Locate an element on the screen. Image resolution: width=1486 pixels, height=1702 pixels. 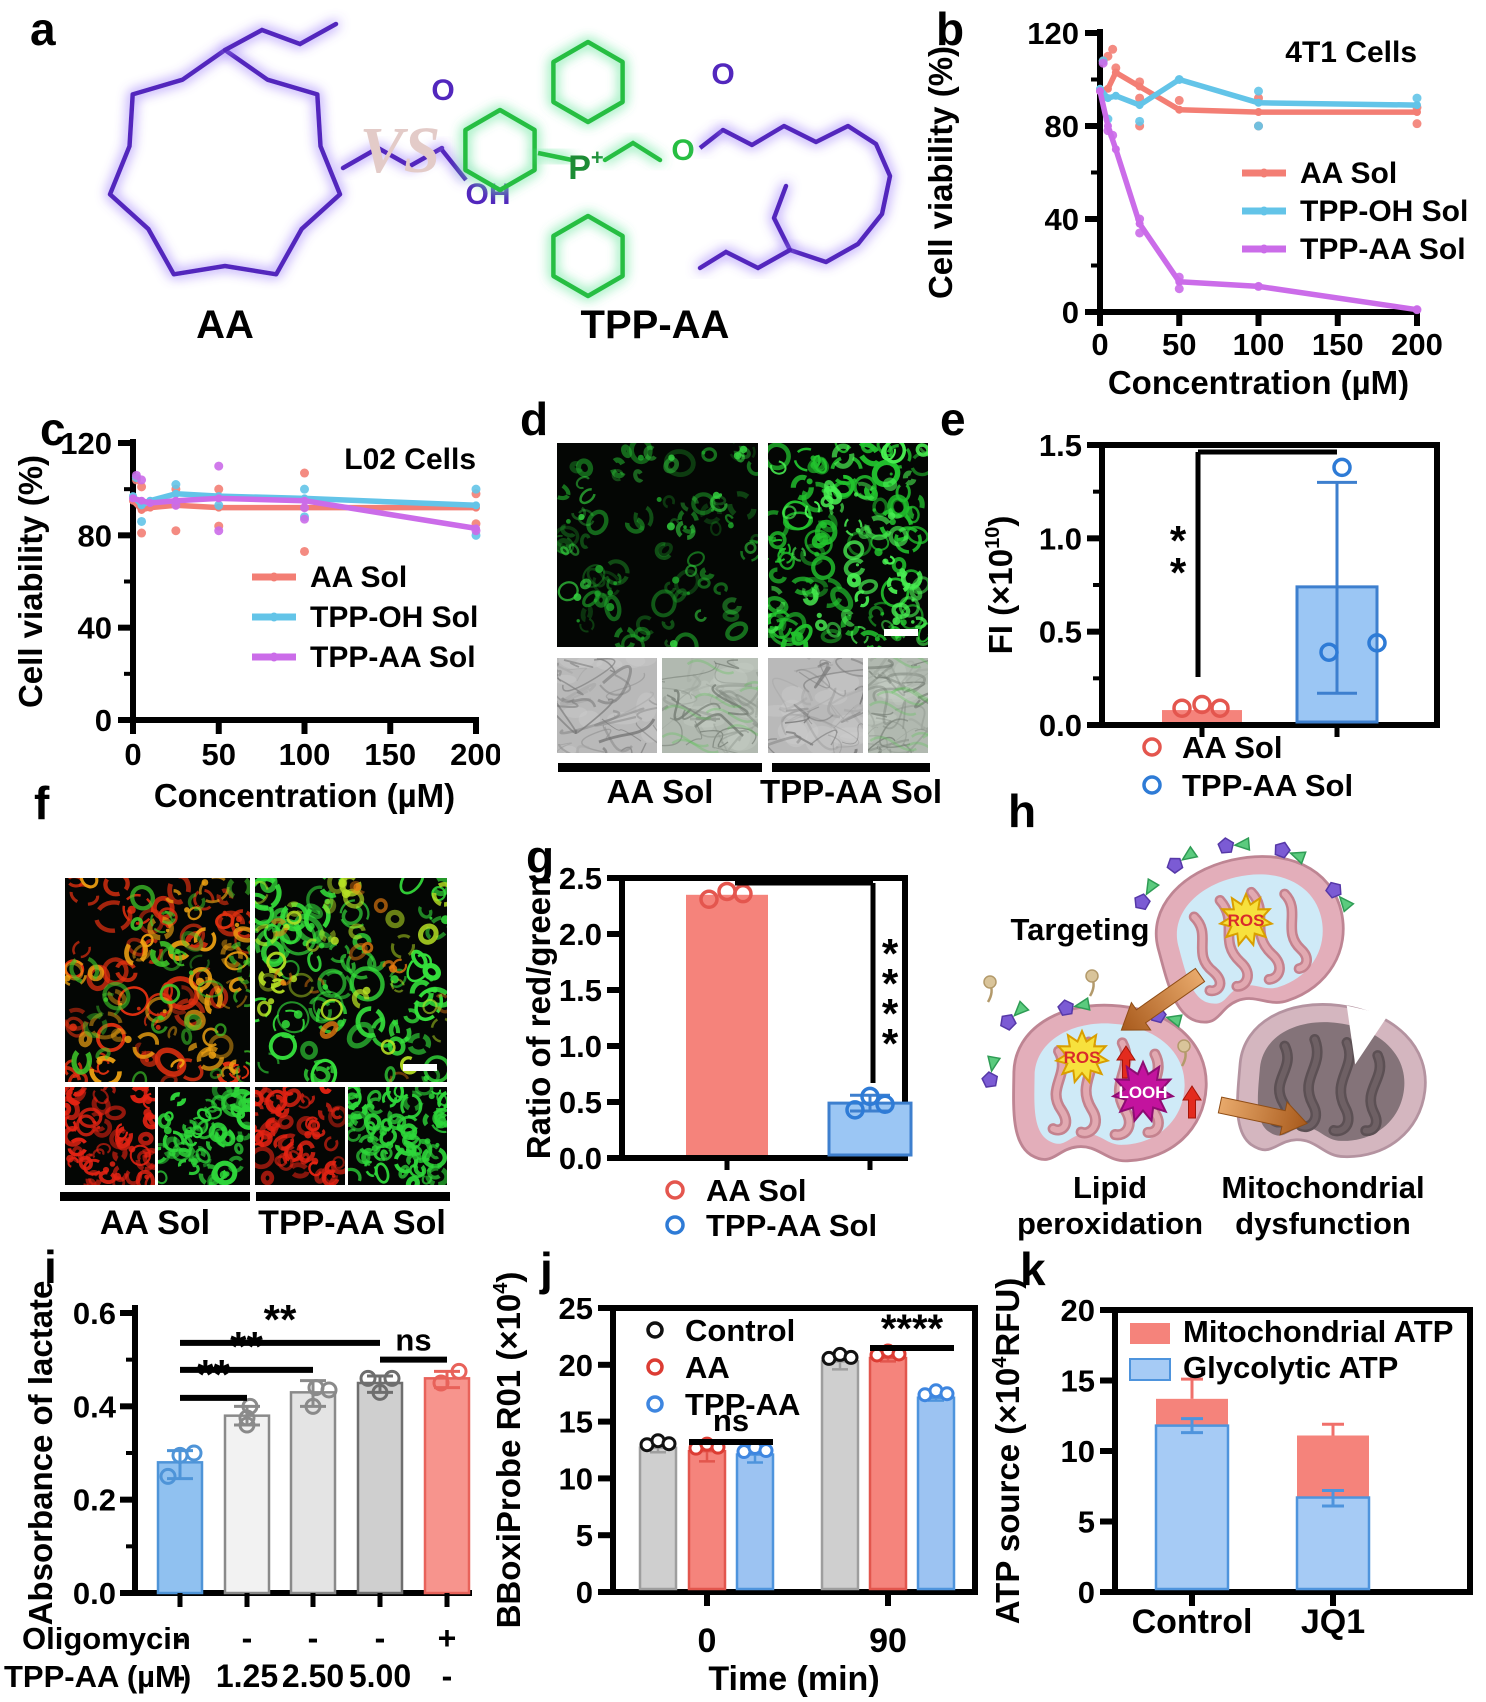
svg-text: 2.50 is located at coordinates (313, 1676).